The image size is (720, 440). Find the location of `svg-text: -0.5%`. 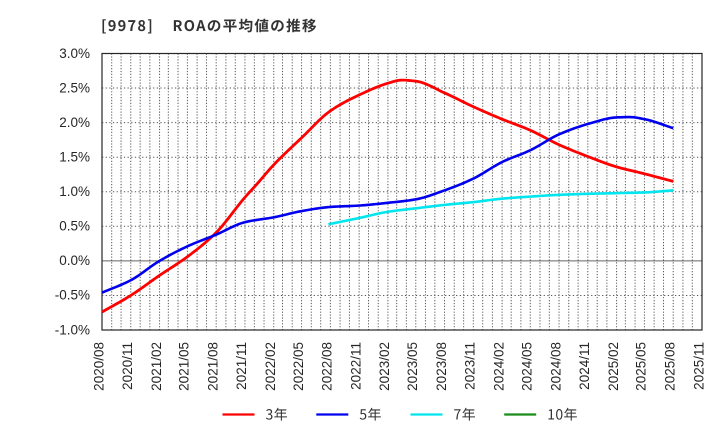

svg-text: -0.5% is located at coordinates (72, 295).